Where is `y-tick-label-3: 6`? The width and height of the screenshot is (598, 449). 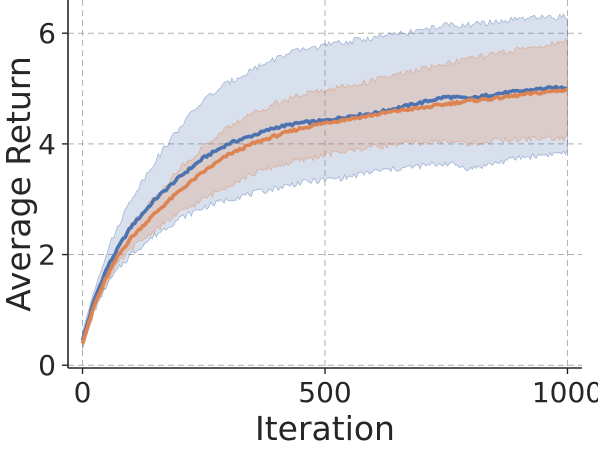
y-tick-label-3: 6 is located at coordinates (47, 33).